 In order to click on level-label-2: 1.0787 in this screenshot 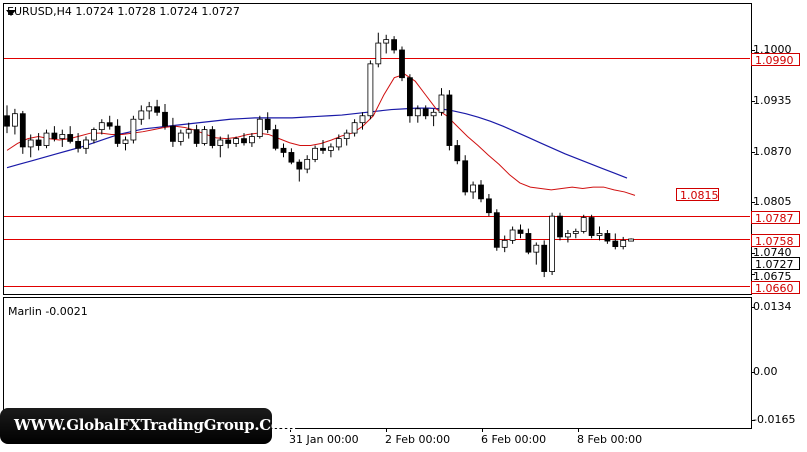, I will do `click(775, 218)`.